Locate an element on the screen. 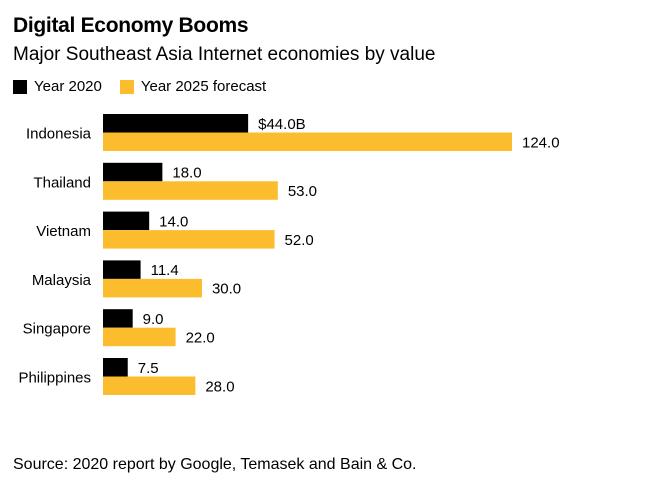 The height and width of the screenshot is (492, 650). legend-item-2025: Year 2025 forecast is located at coordinates (193, 86).